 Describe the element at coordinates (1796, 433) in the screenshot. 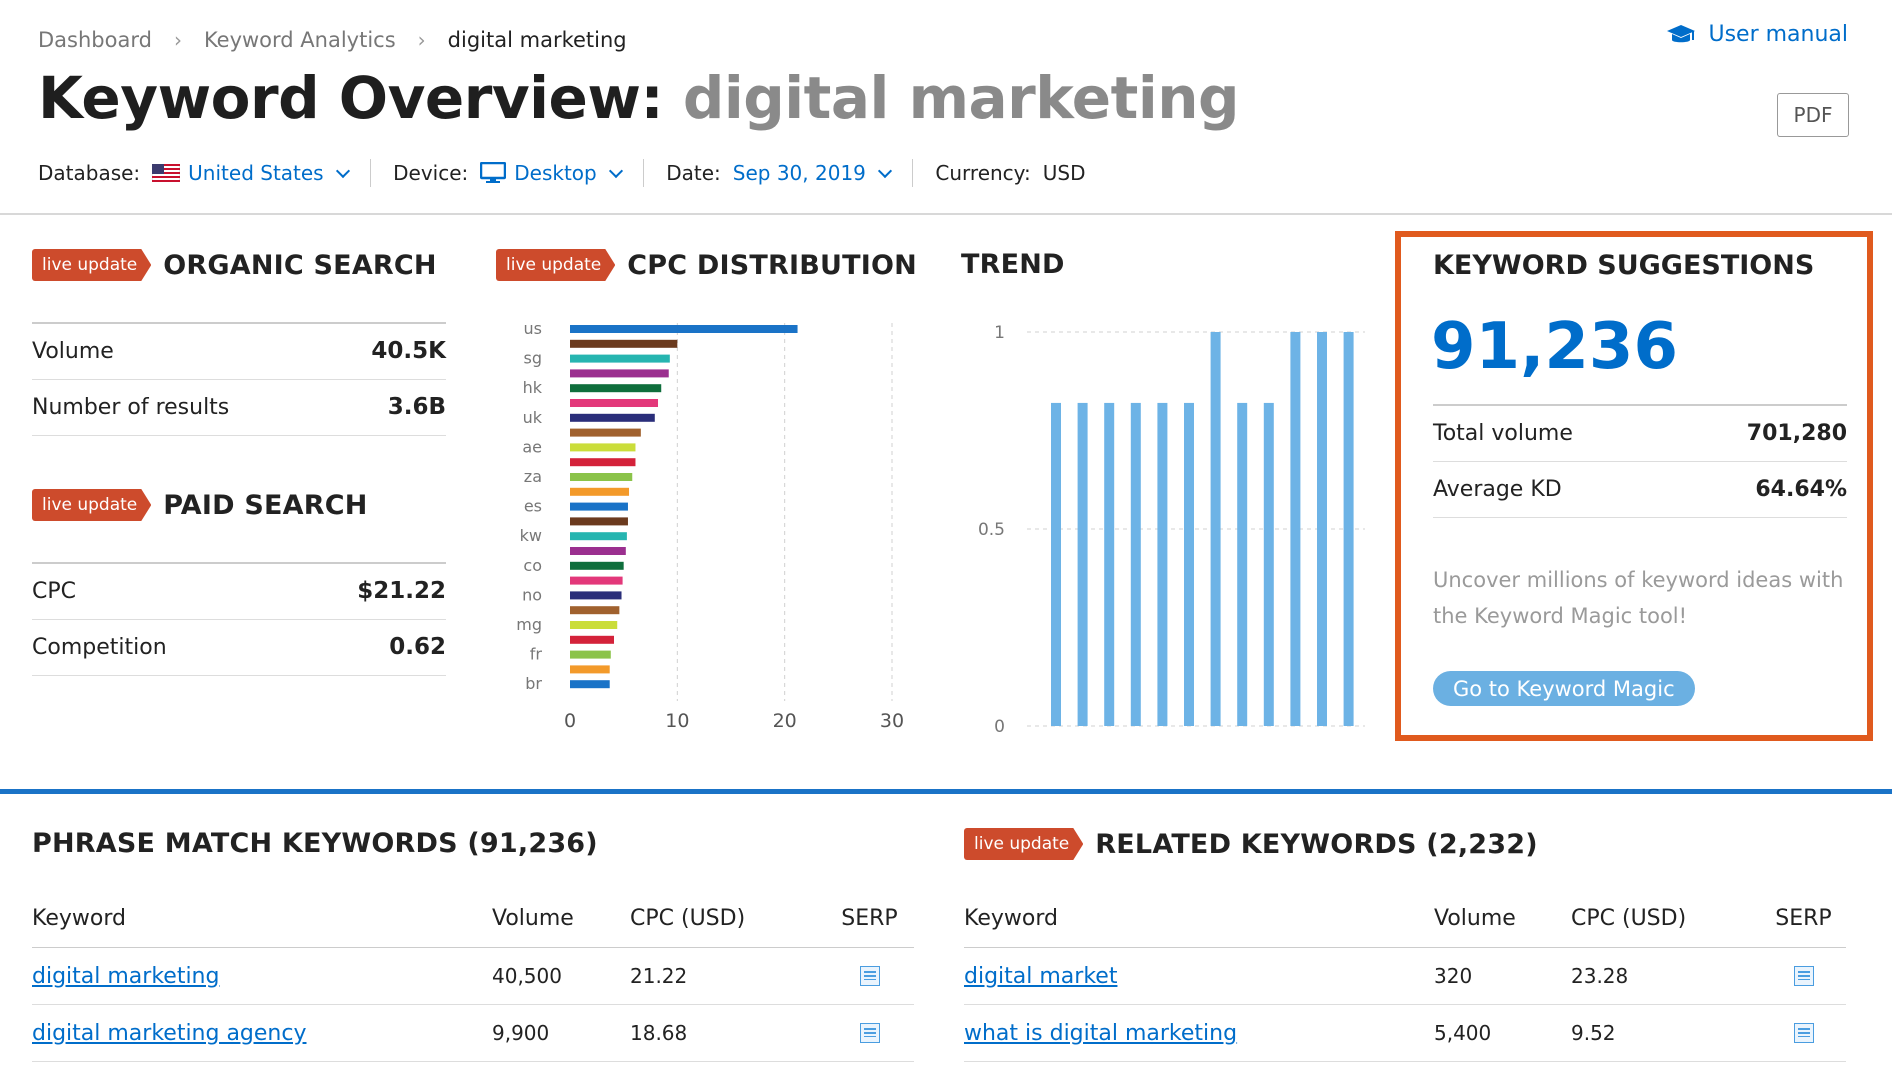

I see `metric-value: 701,280` at that location.